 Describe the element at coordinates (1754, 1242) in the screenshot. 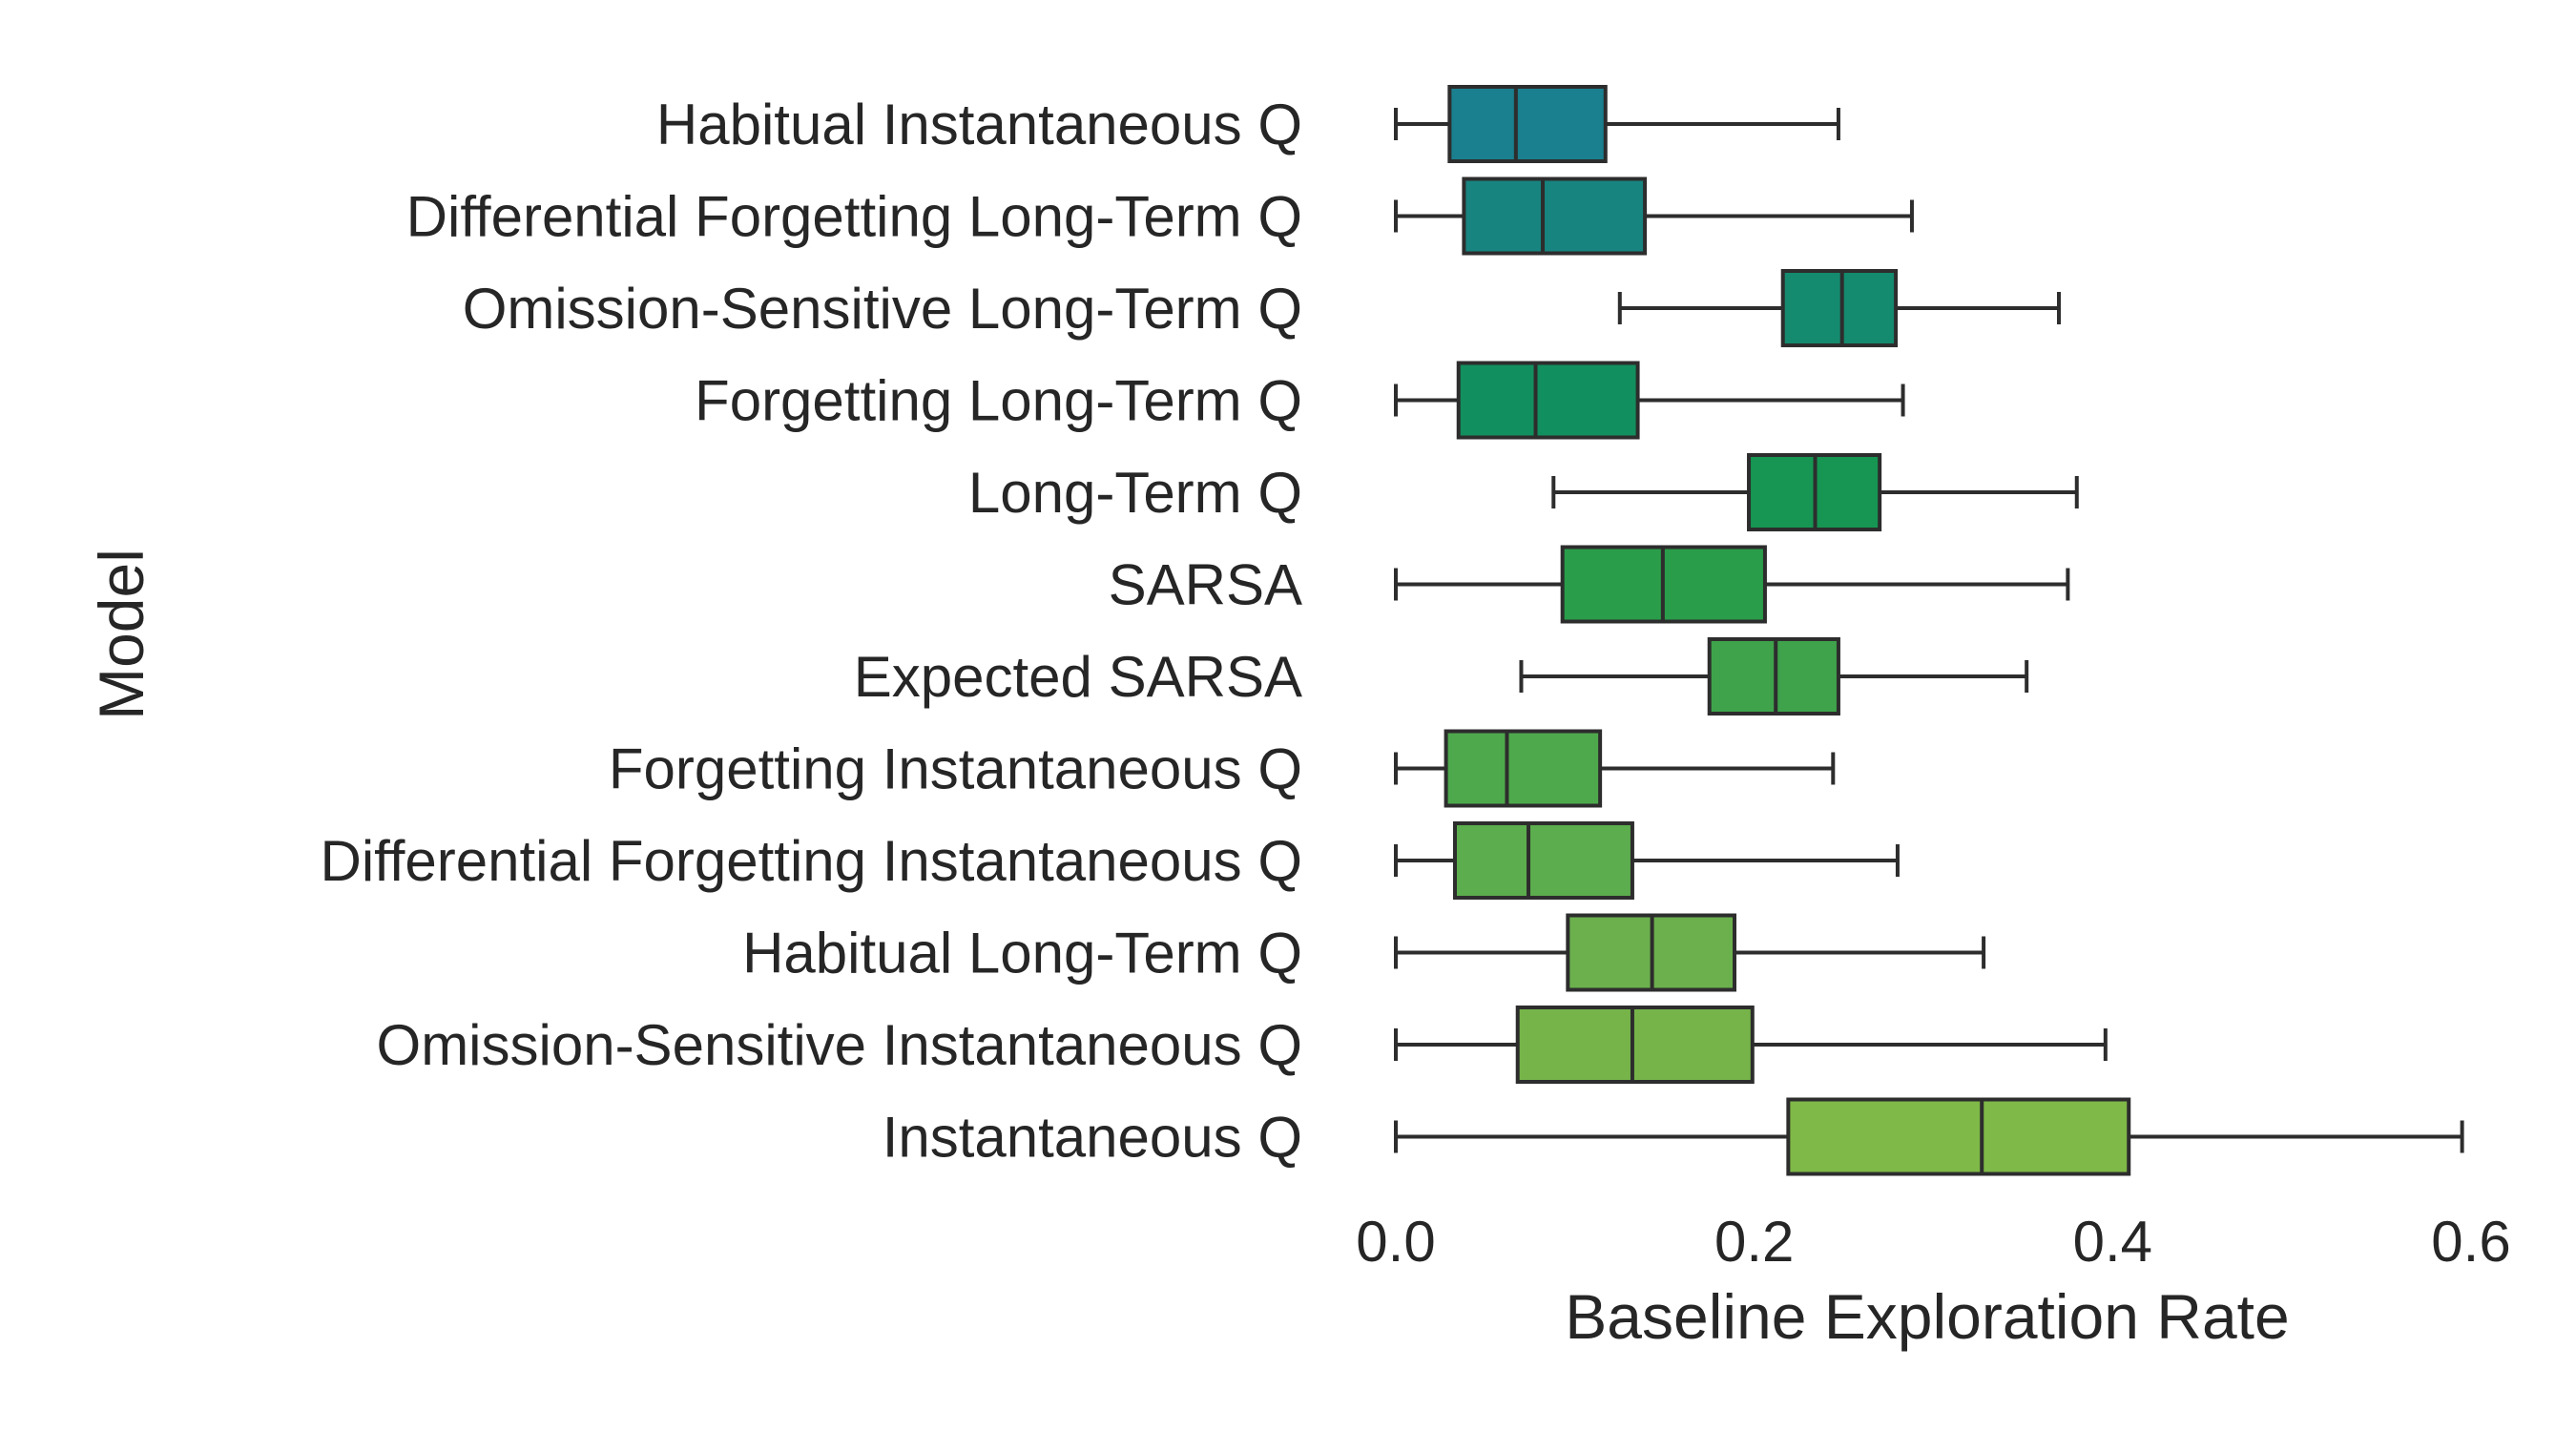

I see `x-tick-label: 0.2` at that location.